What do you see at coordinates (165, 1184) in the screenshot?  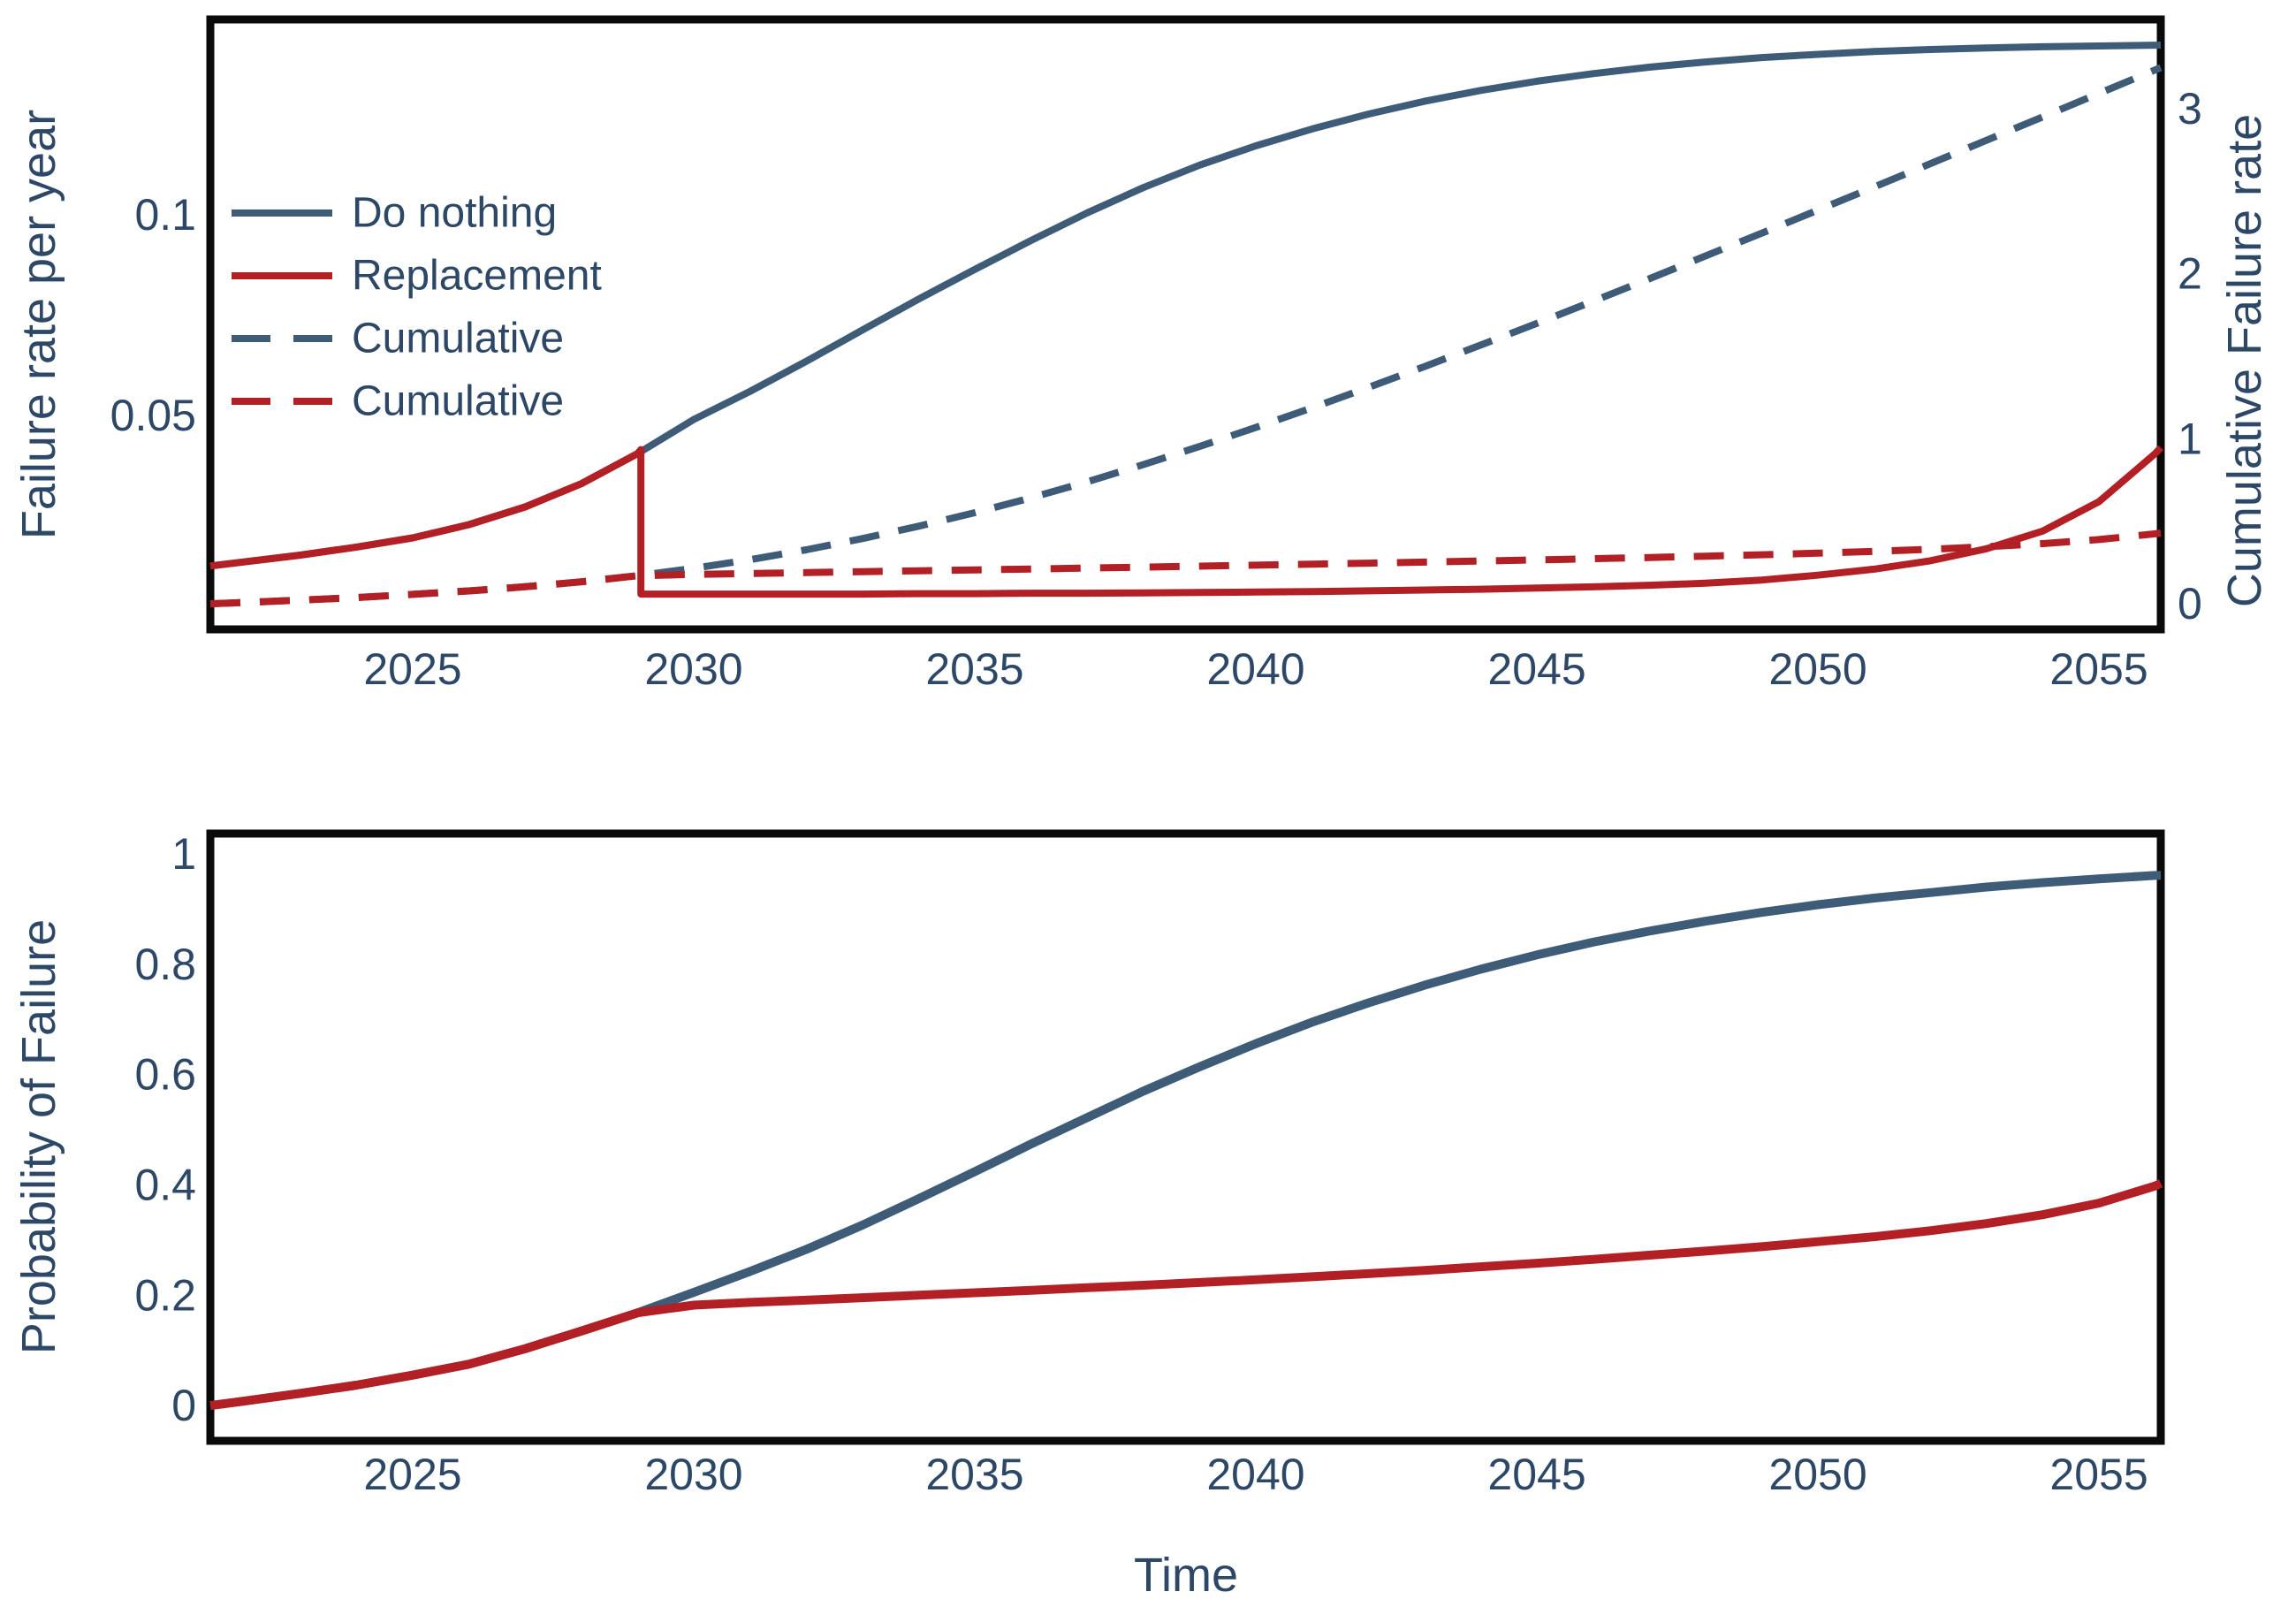 I see `y-tick-label: 0.4` at bounding box center [165, 1184].